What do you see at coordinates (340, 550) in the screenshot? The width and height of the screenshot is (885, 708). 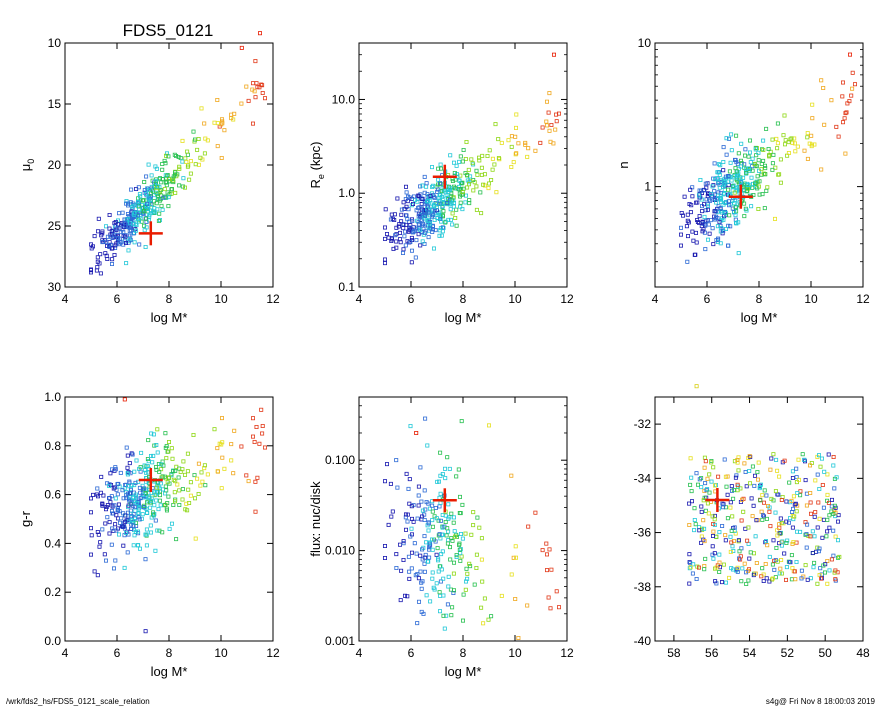 I see `y-tick-labels: 0.001 0.010 0.100` at bounding box center [340, 550].